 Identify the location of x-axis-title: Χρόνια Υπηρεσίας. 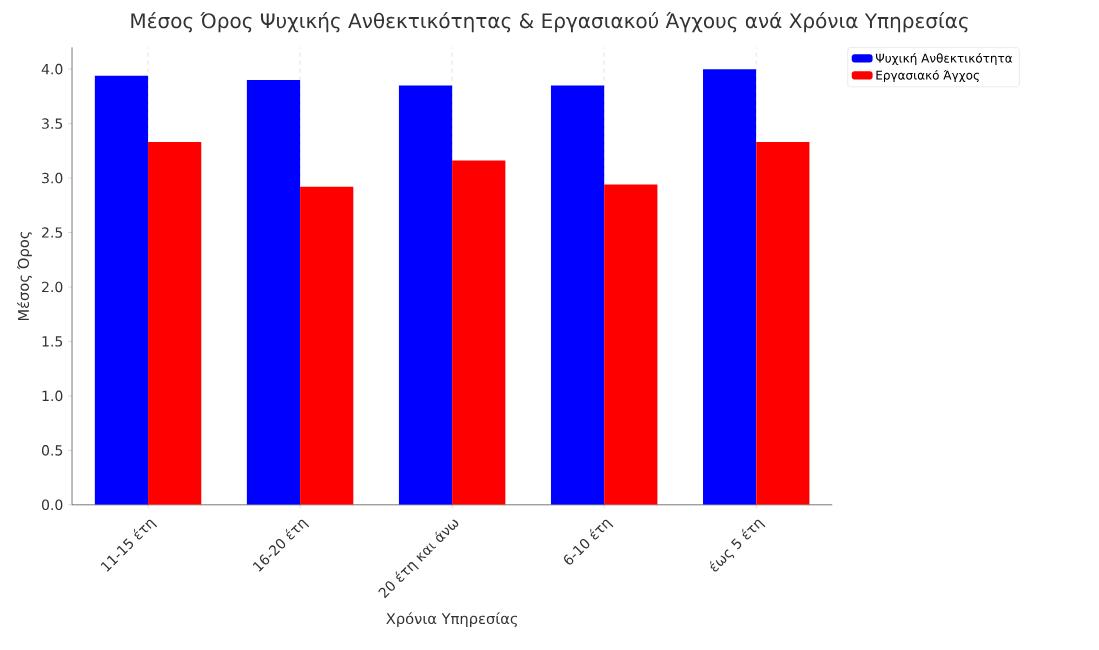
(452, 619).